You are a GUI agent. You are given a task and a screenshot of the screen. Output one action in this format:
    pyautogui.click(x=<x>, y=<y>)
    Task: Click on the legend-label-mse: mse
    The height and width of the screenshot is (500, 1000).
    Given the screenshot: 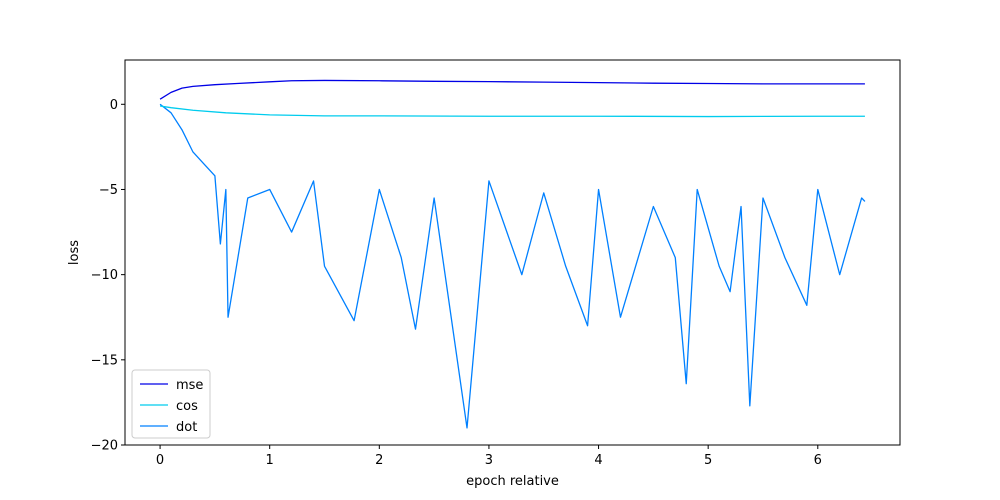 What is the action you would take?
    pyautogui.click(x=189, y=385)
    